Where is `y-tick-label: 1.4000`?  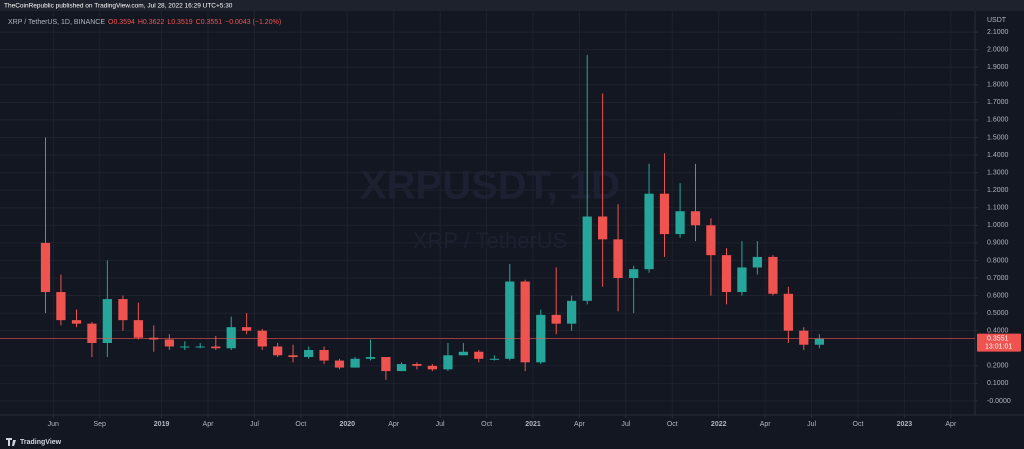 y-tick-label: 1.4000 is located at coordinates (998, 155).